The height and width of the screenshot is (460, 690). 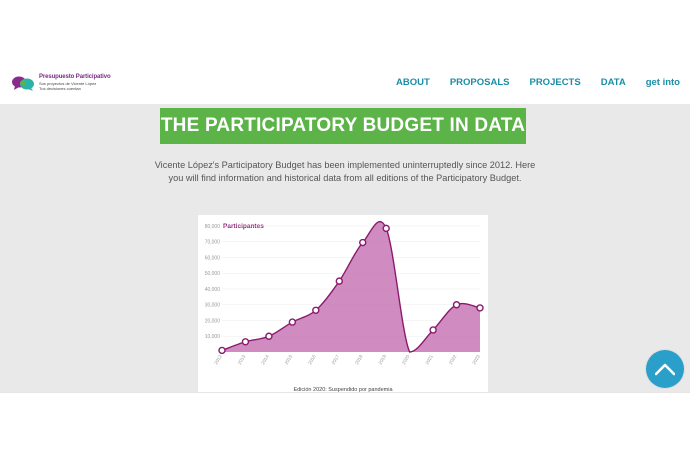 What do you see at coordinates (213, 321) in the screenshot?
I see `y-tick-label: 20,000` at bounding box center [213, 321].